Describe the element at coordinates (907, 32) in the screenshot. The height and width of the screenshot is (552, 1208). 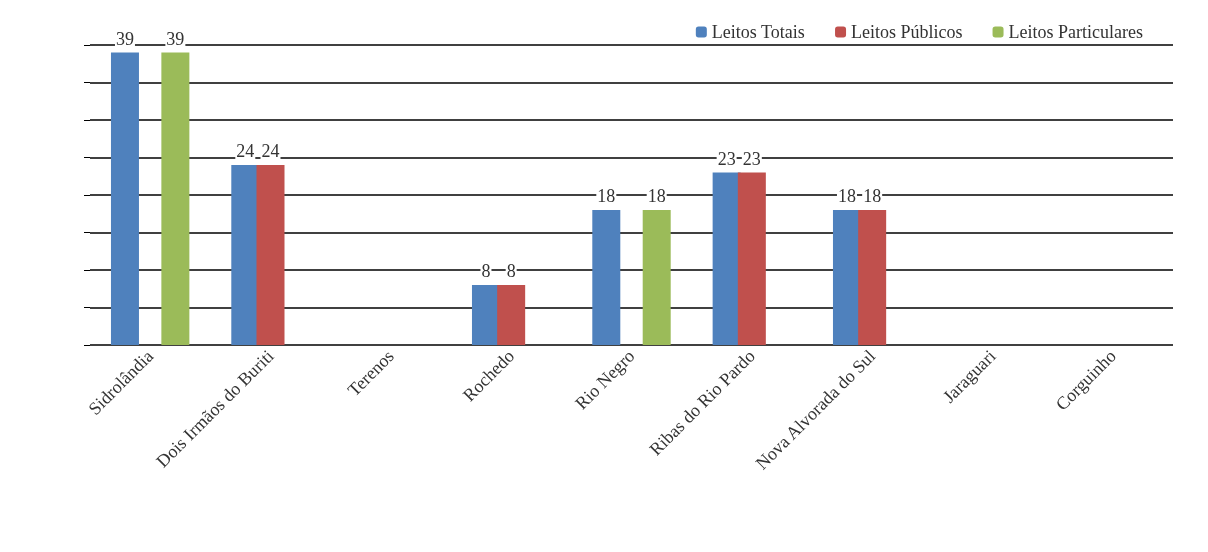
I see `legend-label: Leitos Públicos` at that location.